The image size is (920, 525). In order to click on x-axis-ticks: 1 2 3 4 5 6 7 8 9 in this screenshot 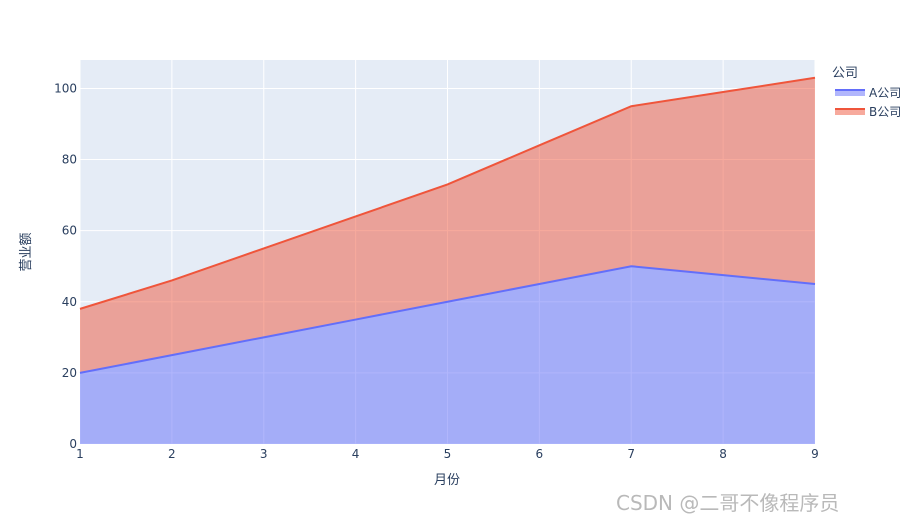, I will do `click(447, 454)`.